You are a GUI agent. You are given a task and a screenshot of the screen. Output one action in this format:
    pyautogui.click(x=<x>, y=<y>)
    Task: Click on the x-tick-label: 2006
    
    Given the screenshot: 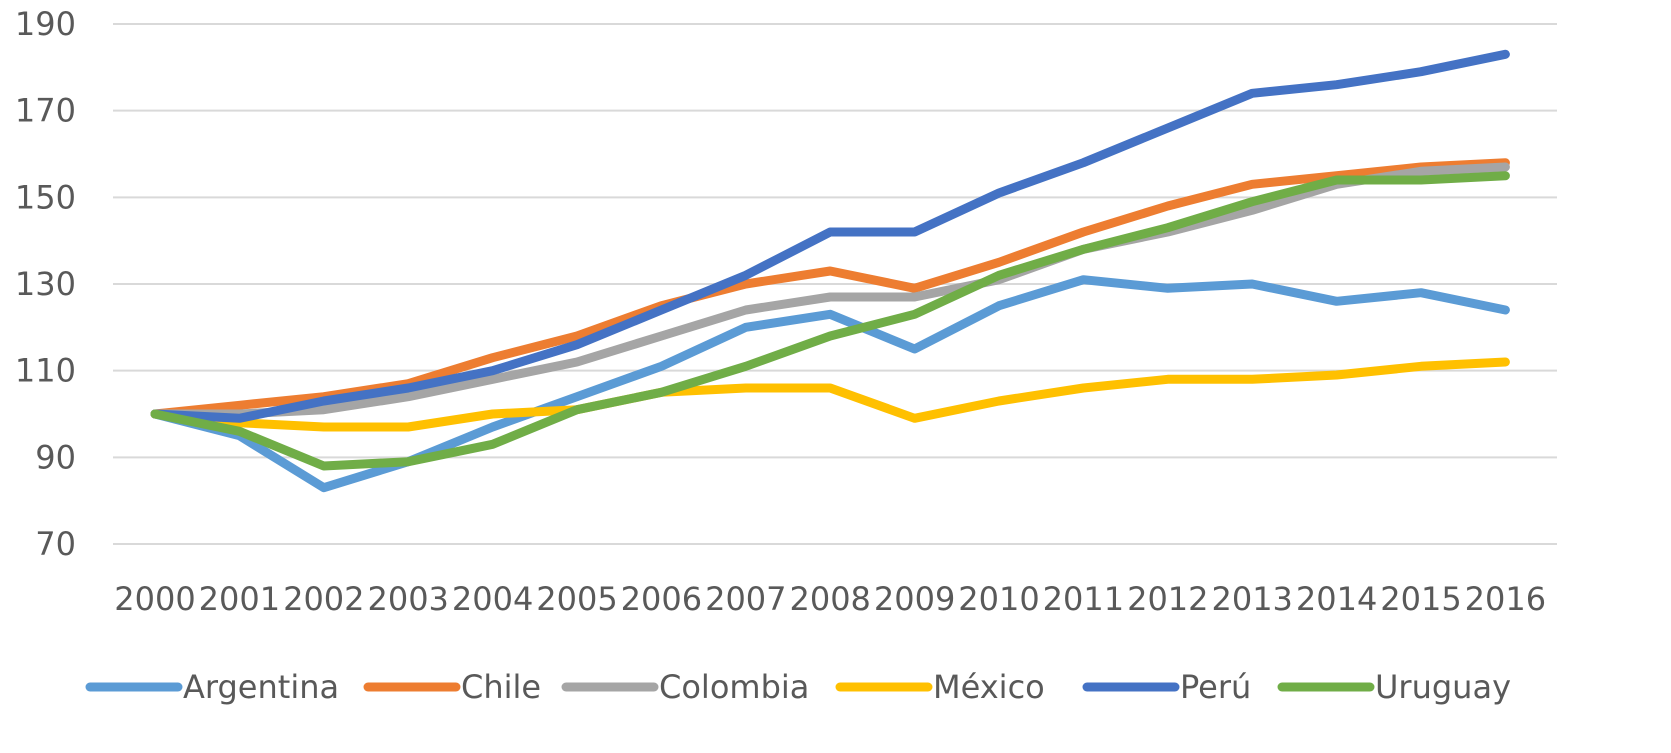 What is the action you would take?
    pyautogui.click(x=661, y=599)
    